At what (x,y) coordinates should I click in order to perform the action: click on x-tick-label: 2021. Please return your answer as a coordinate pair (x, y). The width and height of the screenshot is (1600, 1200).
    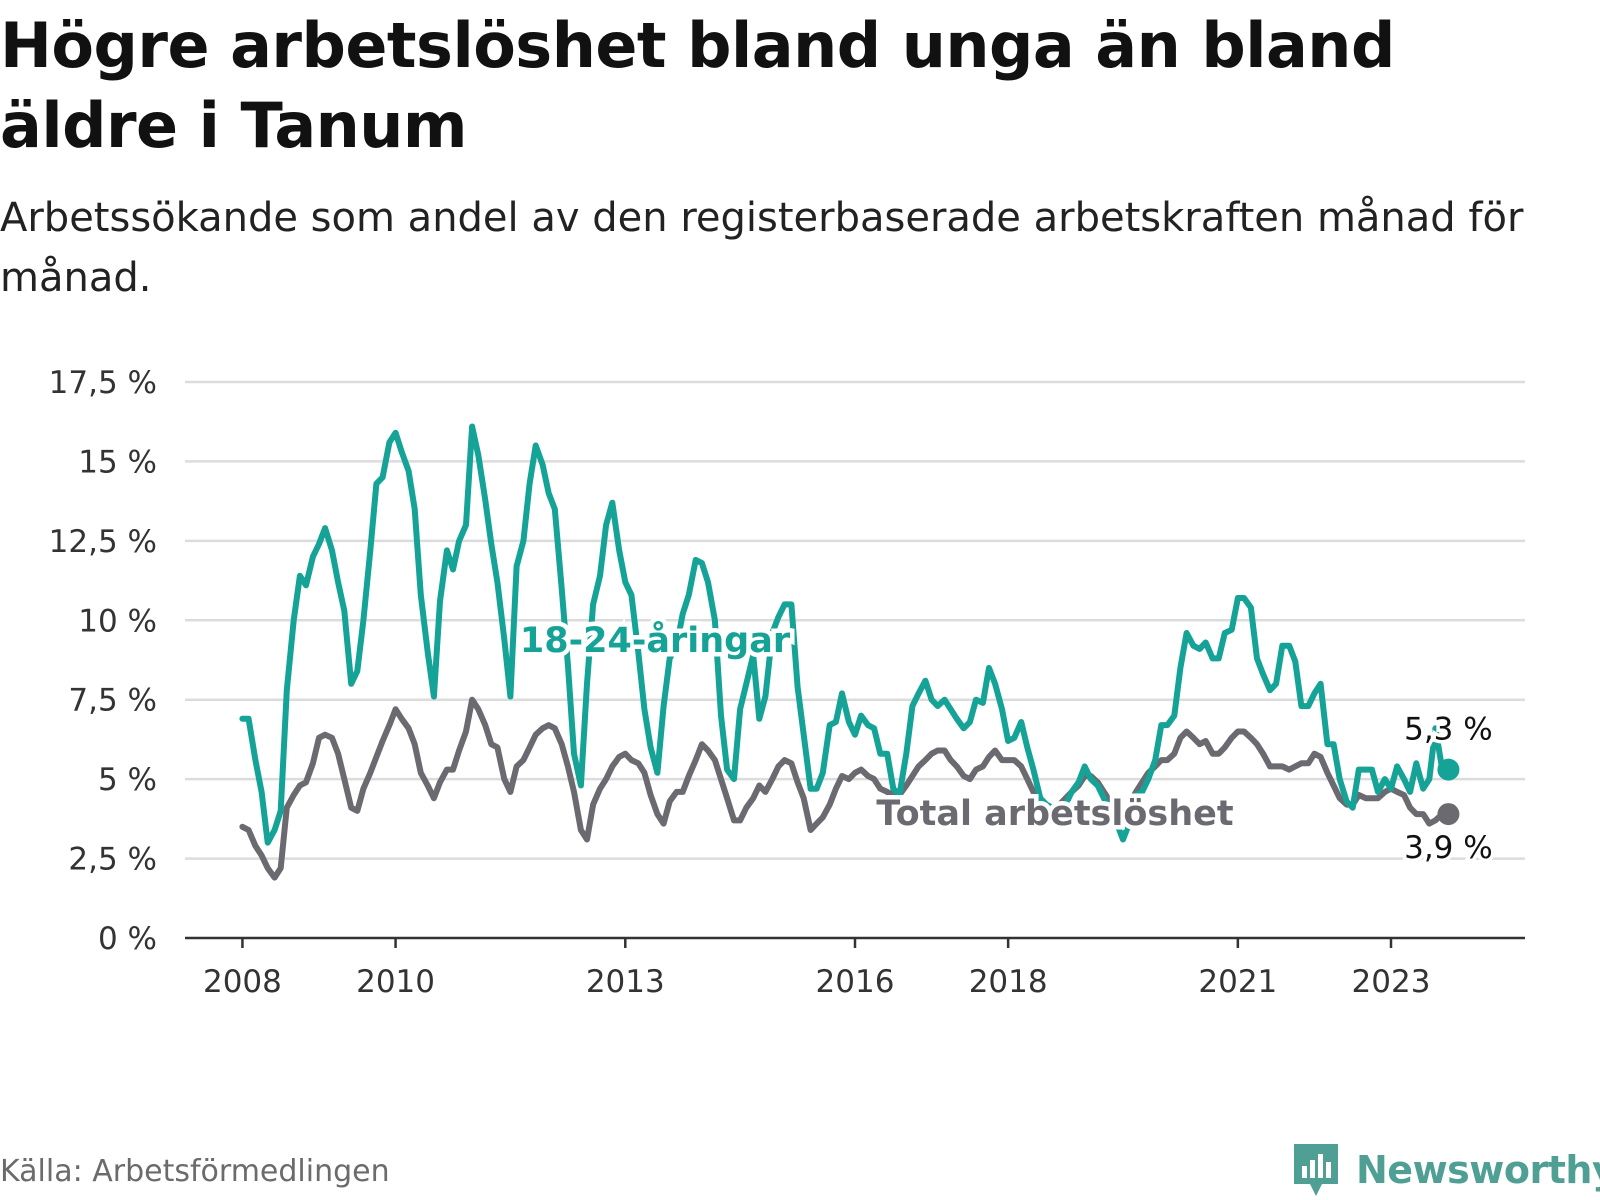
    Looking at the image, I should click on (1237, 982).